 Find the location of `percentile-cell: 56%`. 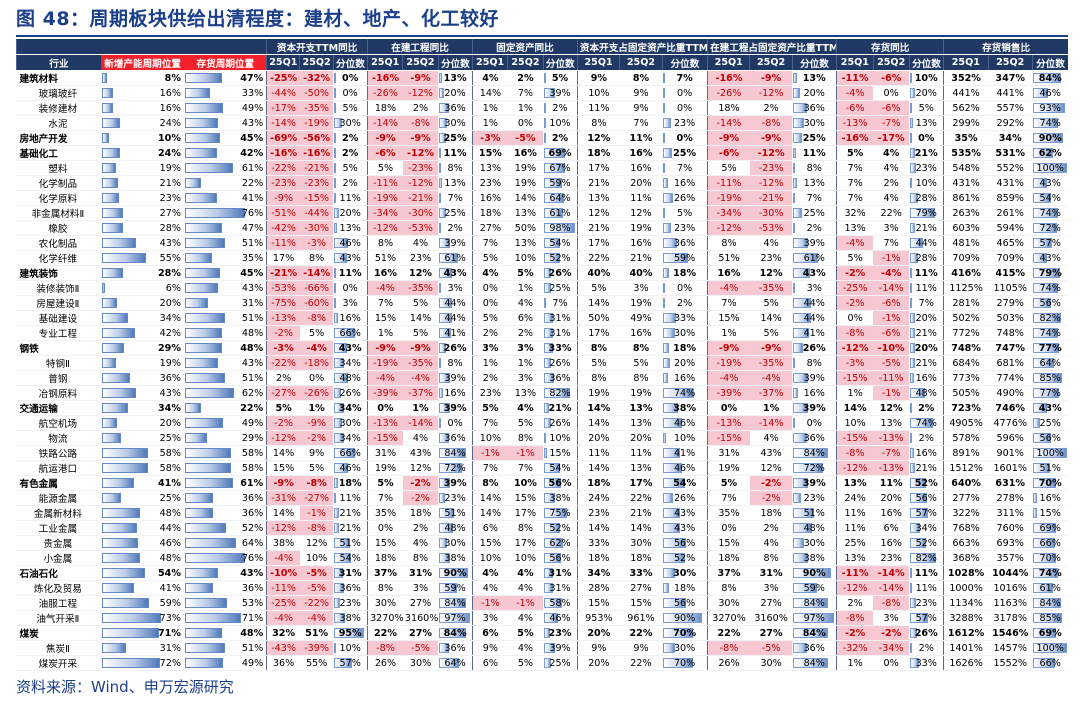

percentile-cell: 56% is located at coordinates (1050, 303).